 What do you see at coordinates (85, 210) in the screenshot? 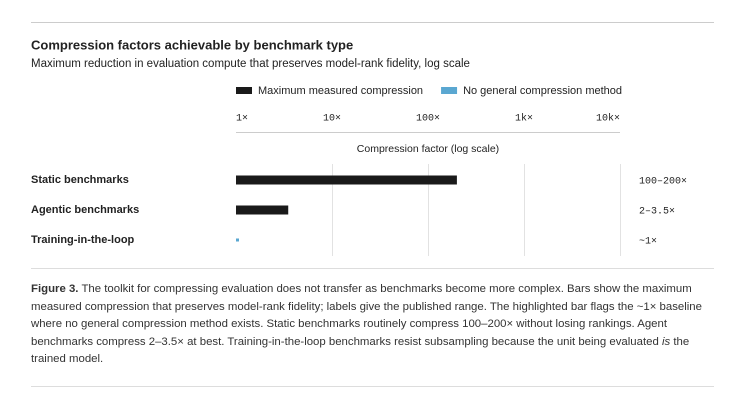
I see `y-tick-label: Agentic benchmarks` at bounding box center [85, 210].